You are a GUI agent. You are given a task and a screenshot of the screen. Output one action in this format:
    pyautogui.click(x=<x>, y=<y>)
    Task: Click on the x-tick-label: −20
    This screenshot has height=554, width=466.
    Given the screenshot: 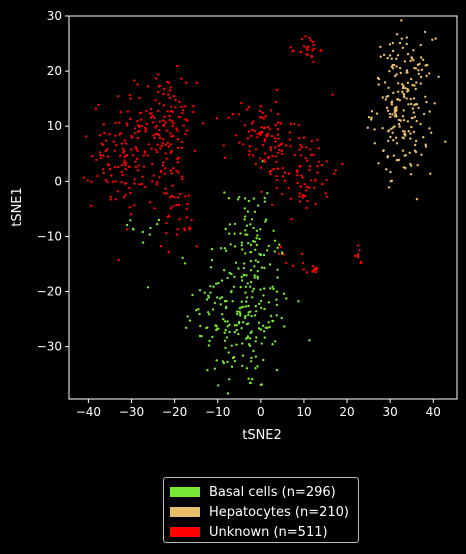 What is the action you would take?
    pyautogui.click(x=174, y=412)
    